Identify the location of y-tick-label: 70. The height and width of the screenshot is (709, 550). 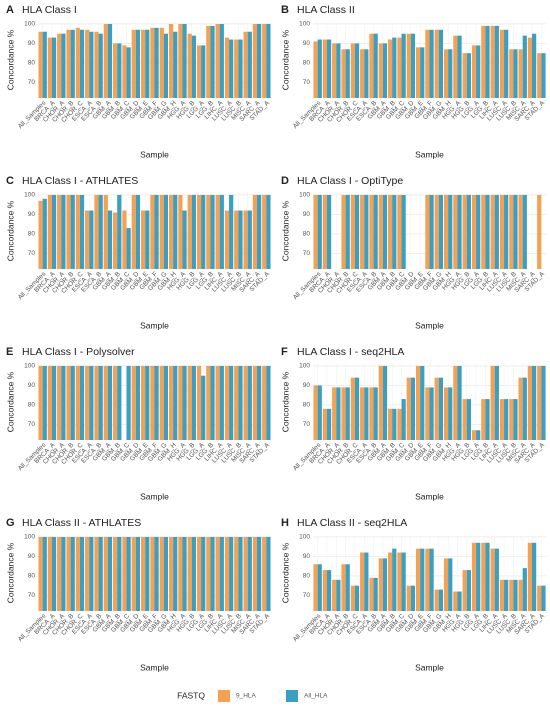
(307, 595).